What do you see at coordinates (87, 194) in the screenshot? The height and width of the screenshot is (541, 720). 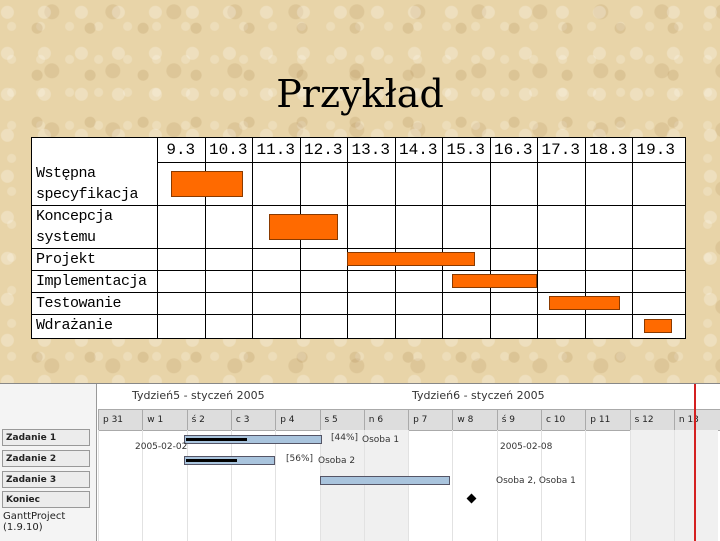 I see `task-label-line: specyfikacja` at bounding box center [87, 194].